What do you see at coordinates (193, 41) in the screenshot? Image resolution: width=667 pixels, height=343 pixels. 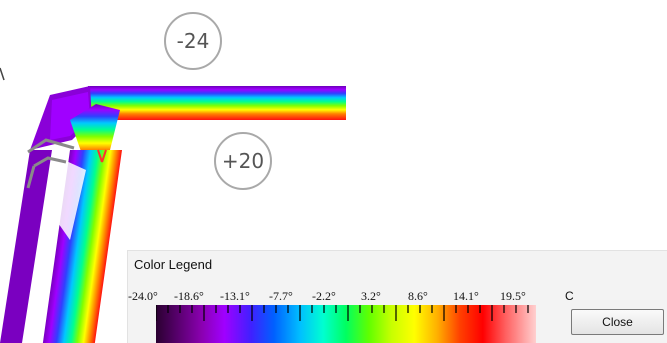 I see `outside-temperature-badge: -24` at bounding box center [193, 41].